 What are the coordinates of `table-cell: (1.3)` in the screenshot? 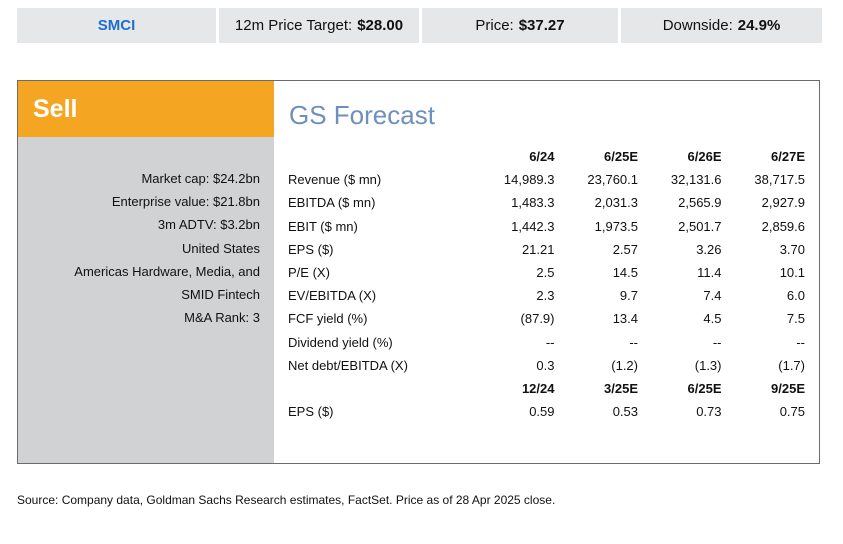 It's located at (708, 365).